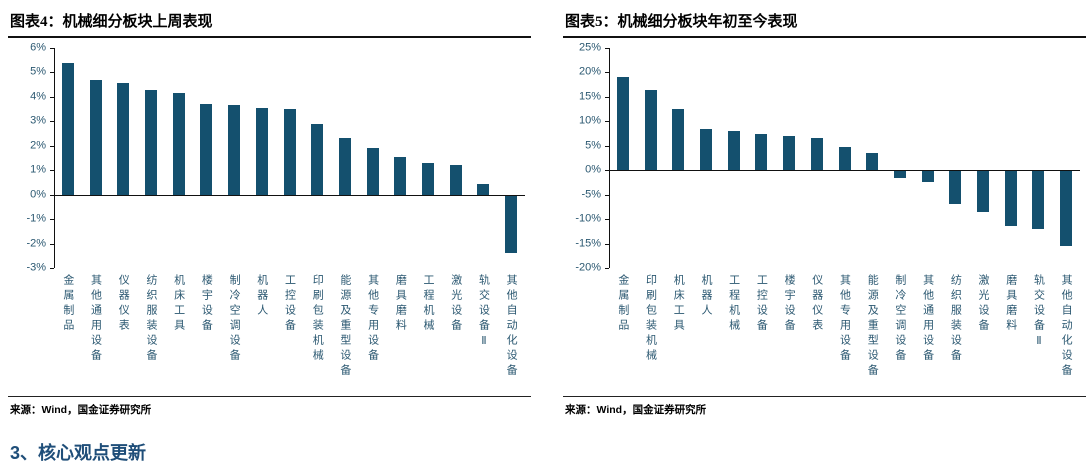  I want to click on x-axis-category-label: 激光设备, so click(983, 304).